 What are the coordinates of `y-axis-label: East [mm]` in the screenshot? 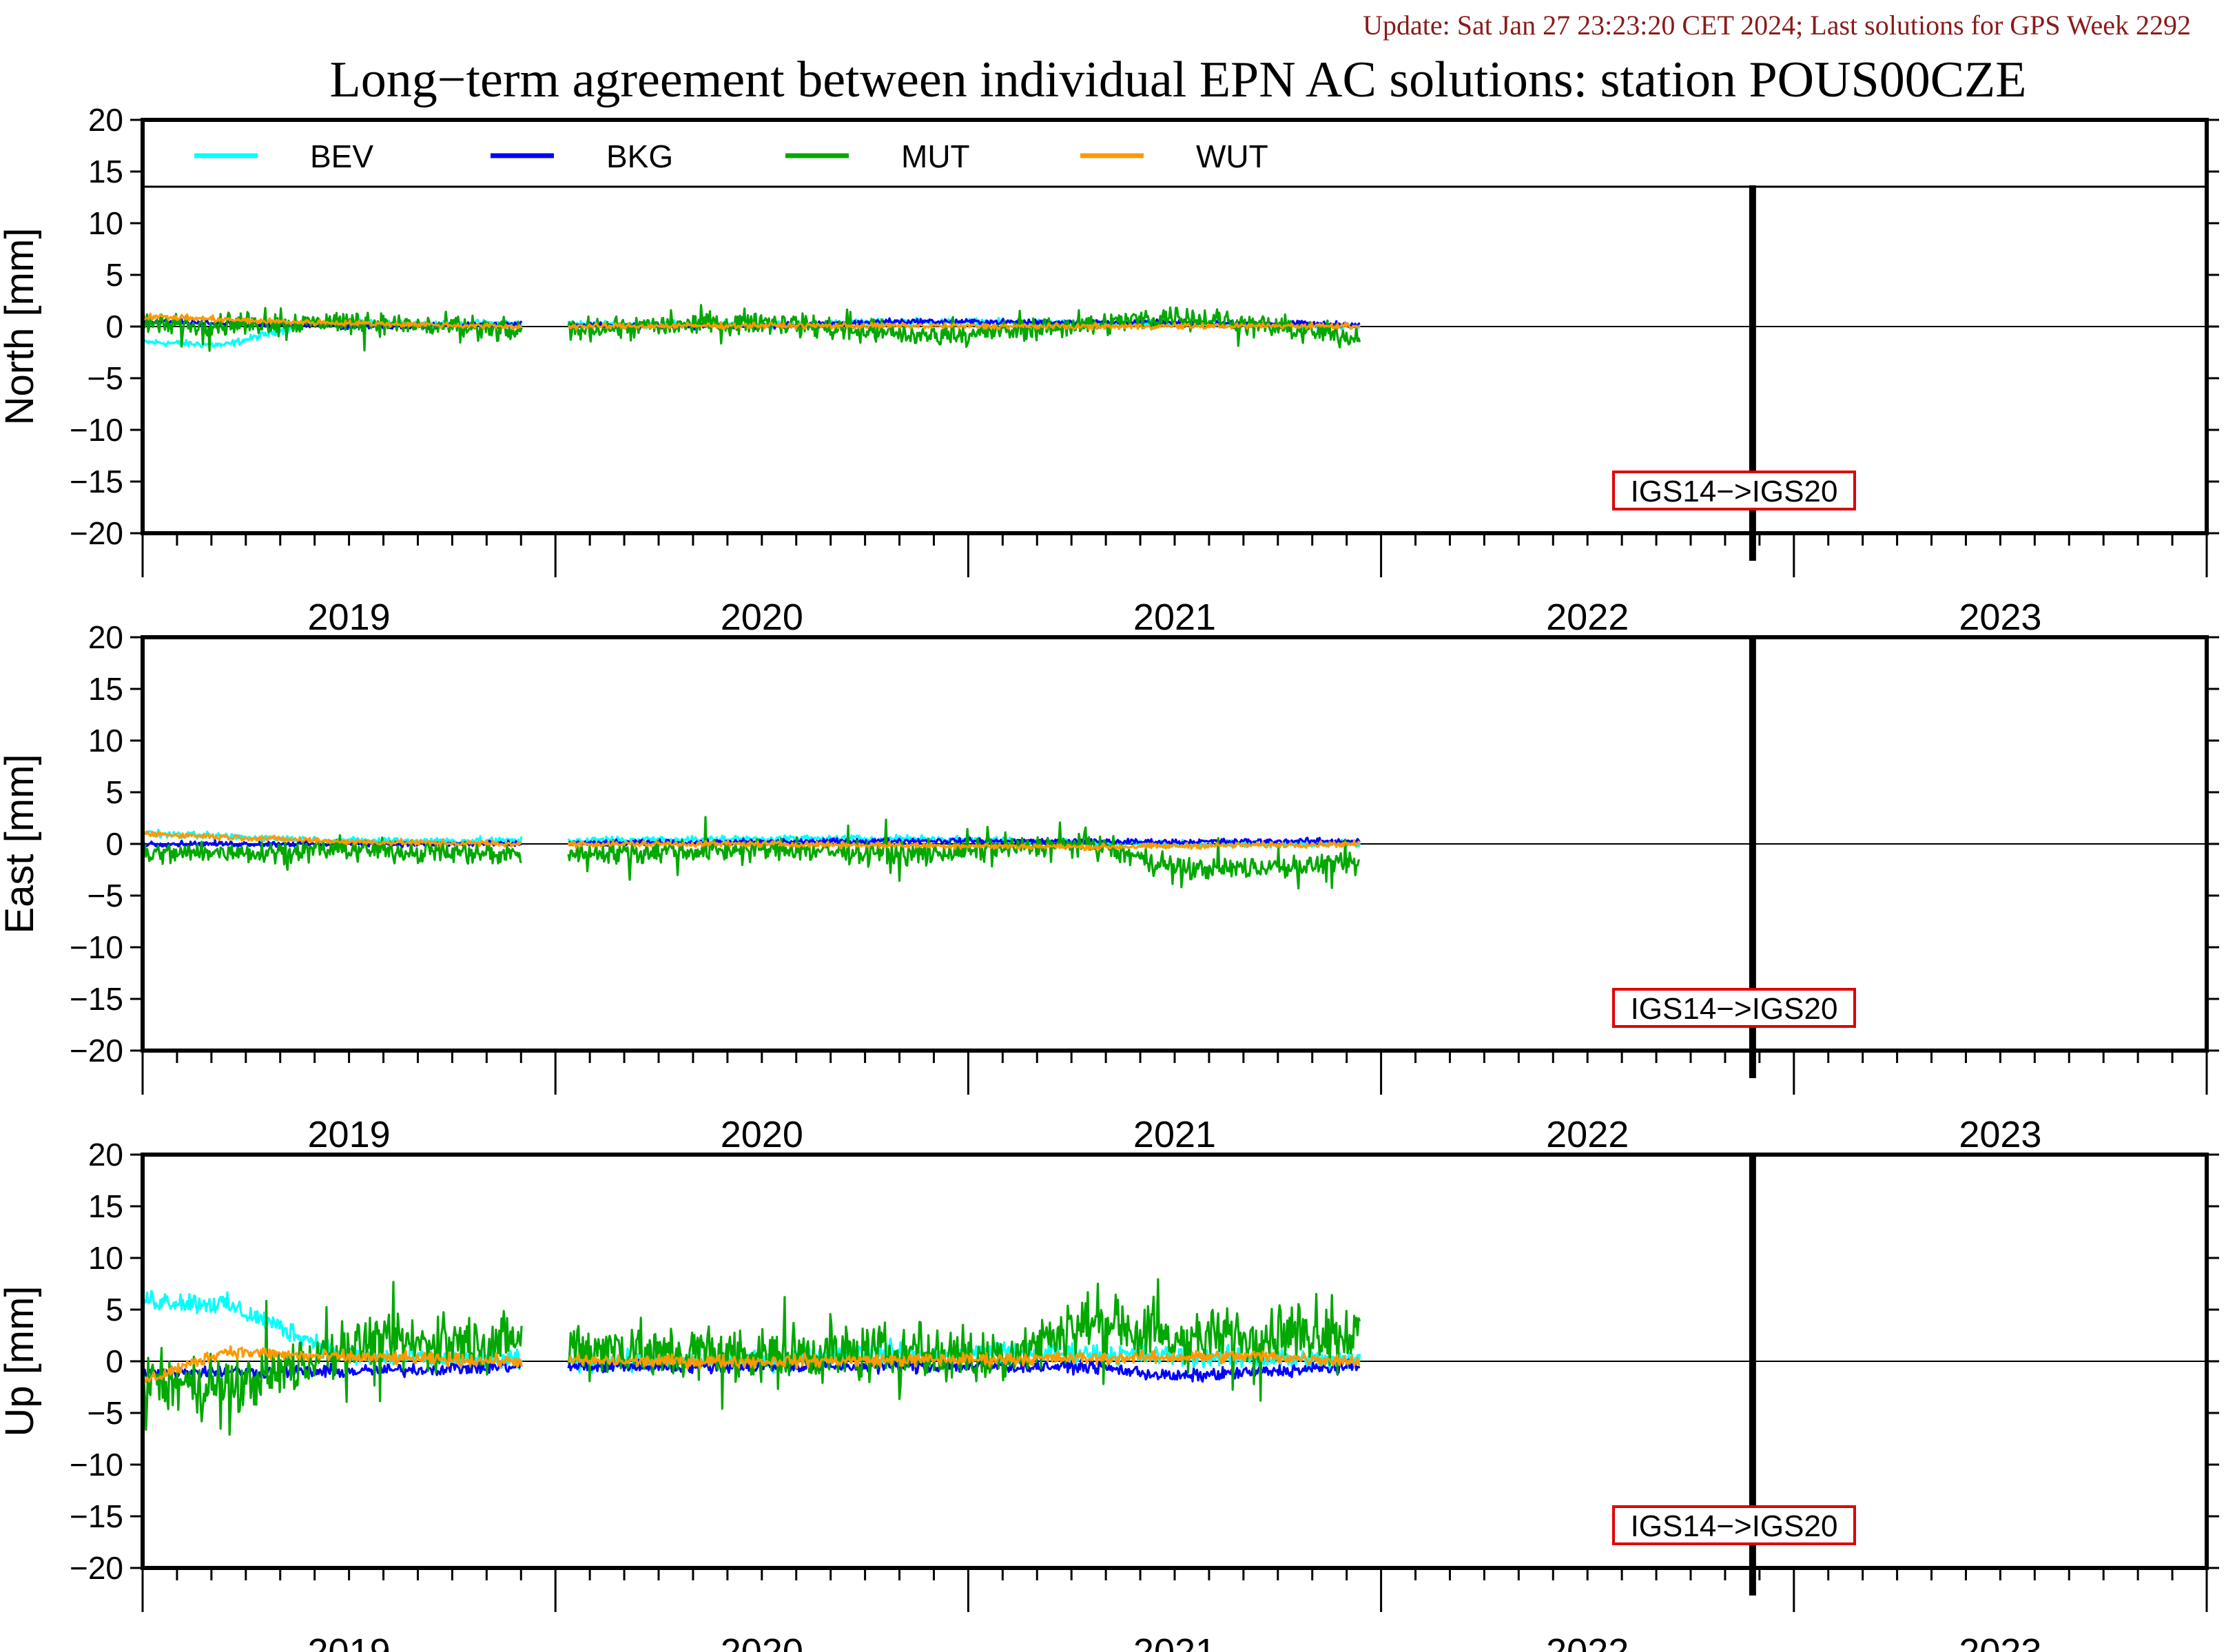 It's located at (21, 843).